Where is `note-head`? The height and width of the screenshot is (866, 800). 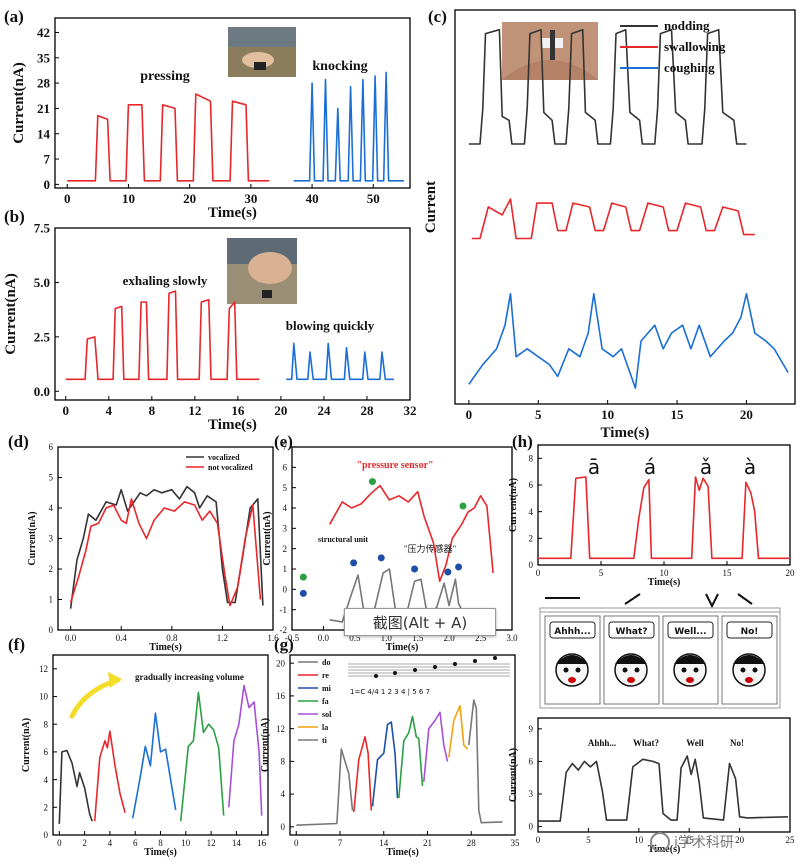
note-head is located at coordinates (415, 670).